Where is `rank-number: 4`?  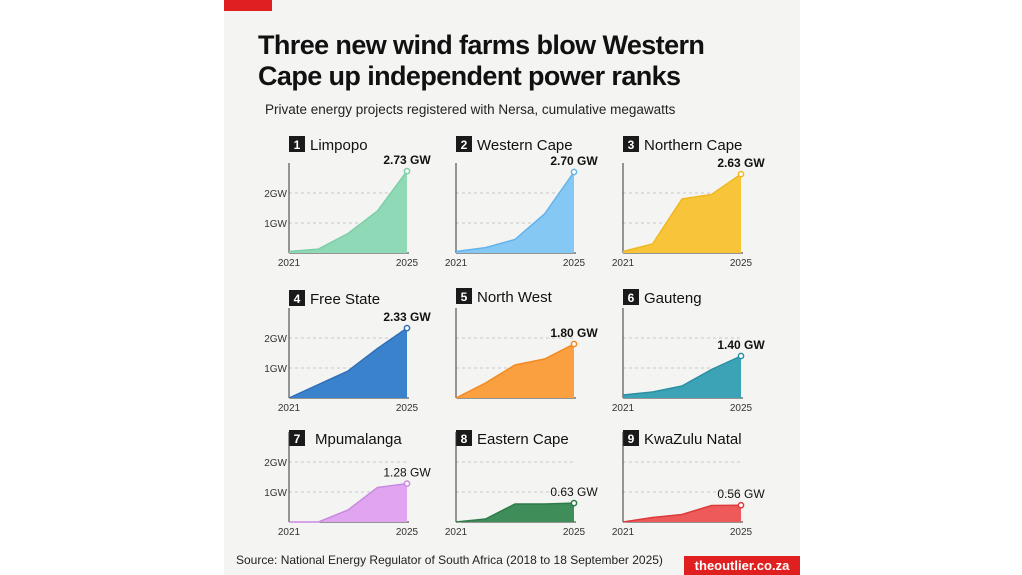 rank-number: 4 is located at coordinates (297, 299).